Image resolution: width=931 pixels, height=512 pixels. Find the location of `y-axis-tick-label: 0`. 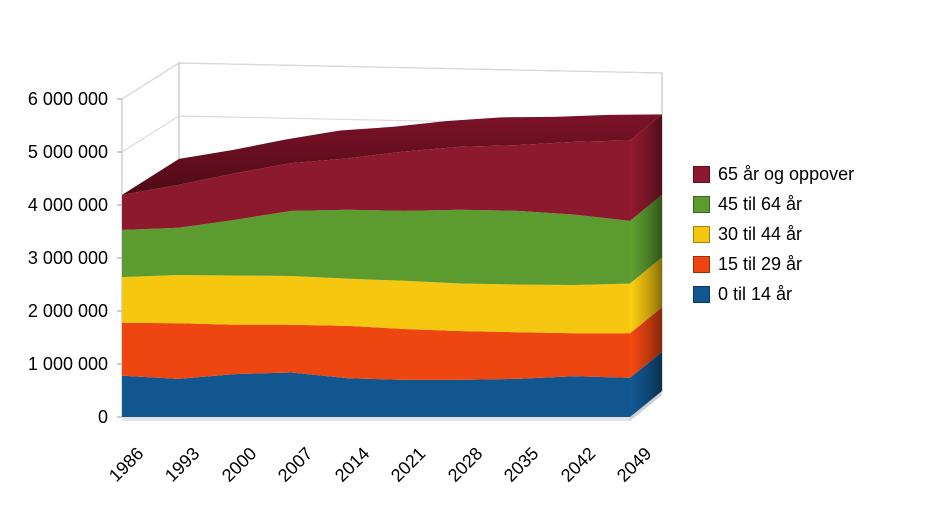

y-axis-tick-label: 0 is located at coordinates (102, 417).